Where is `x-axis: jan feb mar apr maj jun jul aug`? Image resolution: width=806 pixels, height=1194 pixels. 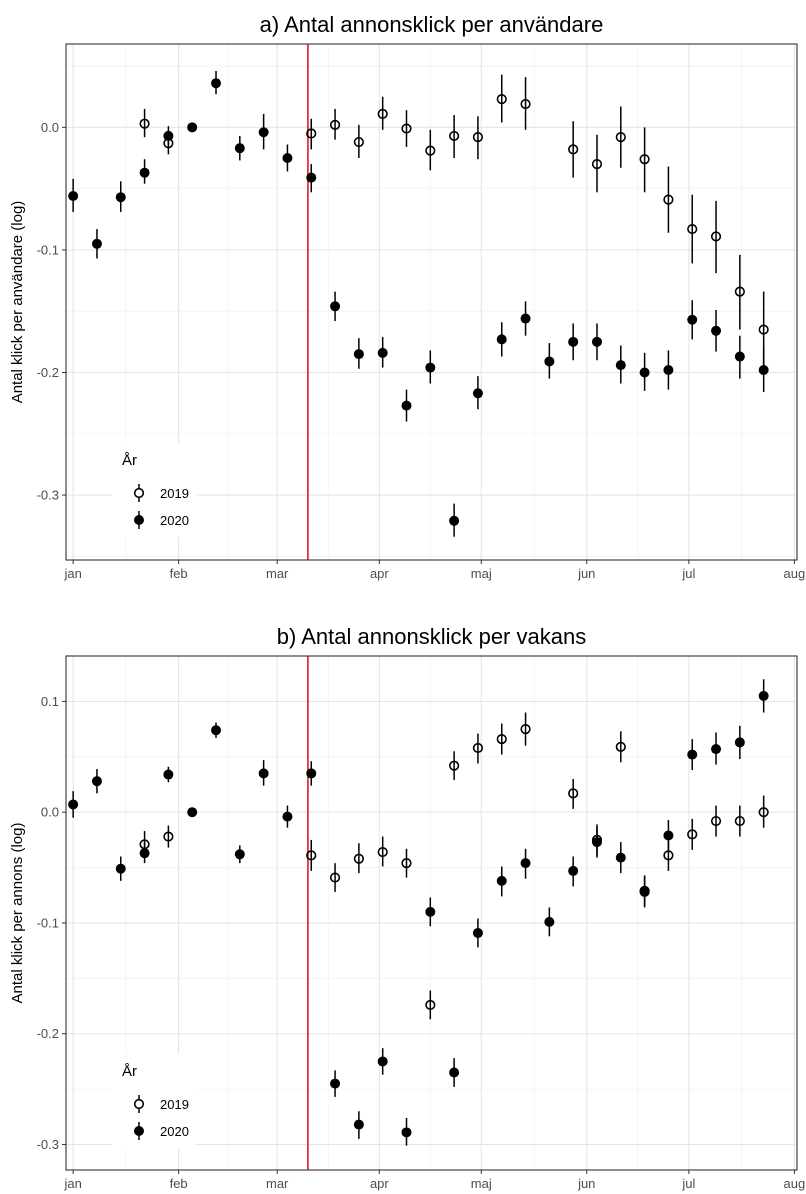
x-axis: jan feb mar apr maj jun jul aug is located at coordinates (434, 1180).